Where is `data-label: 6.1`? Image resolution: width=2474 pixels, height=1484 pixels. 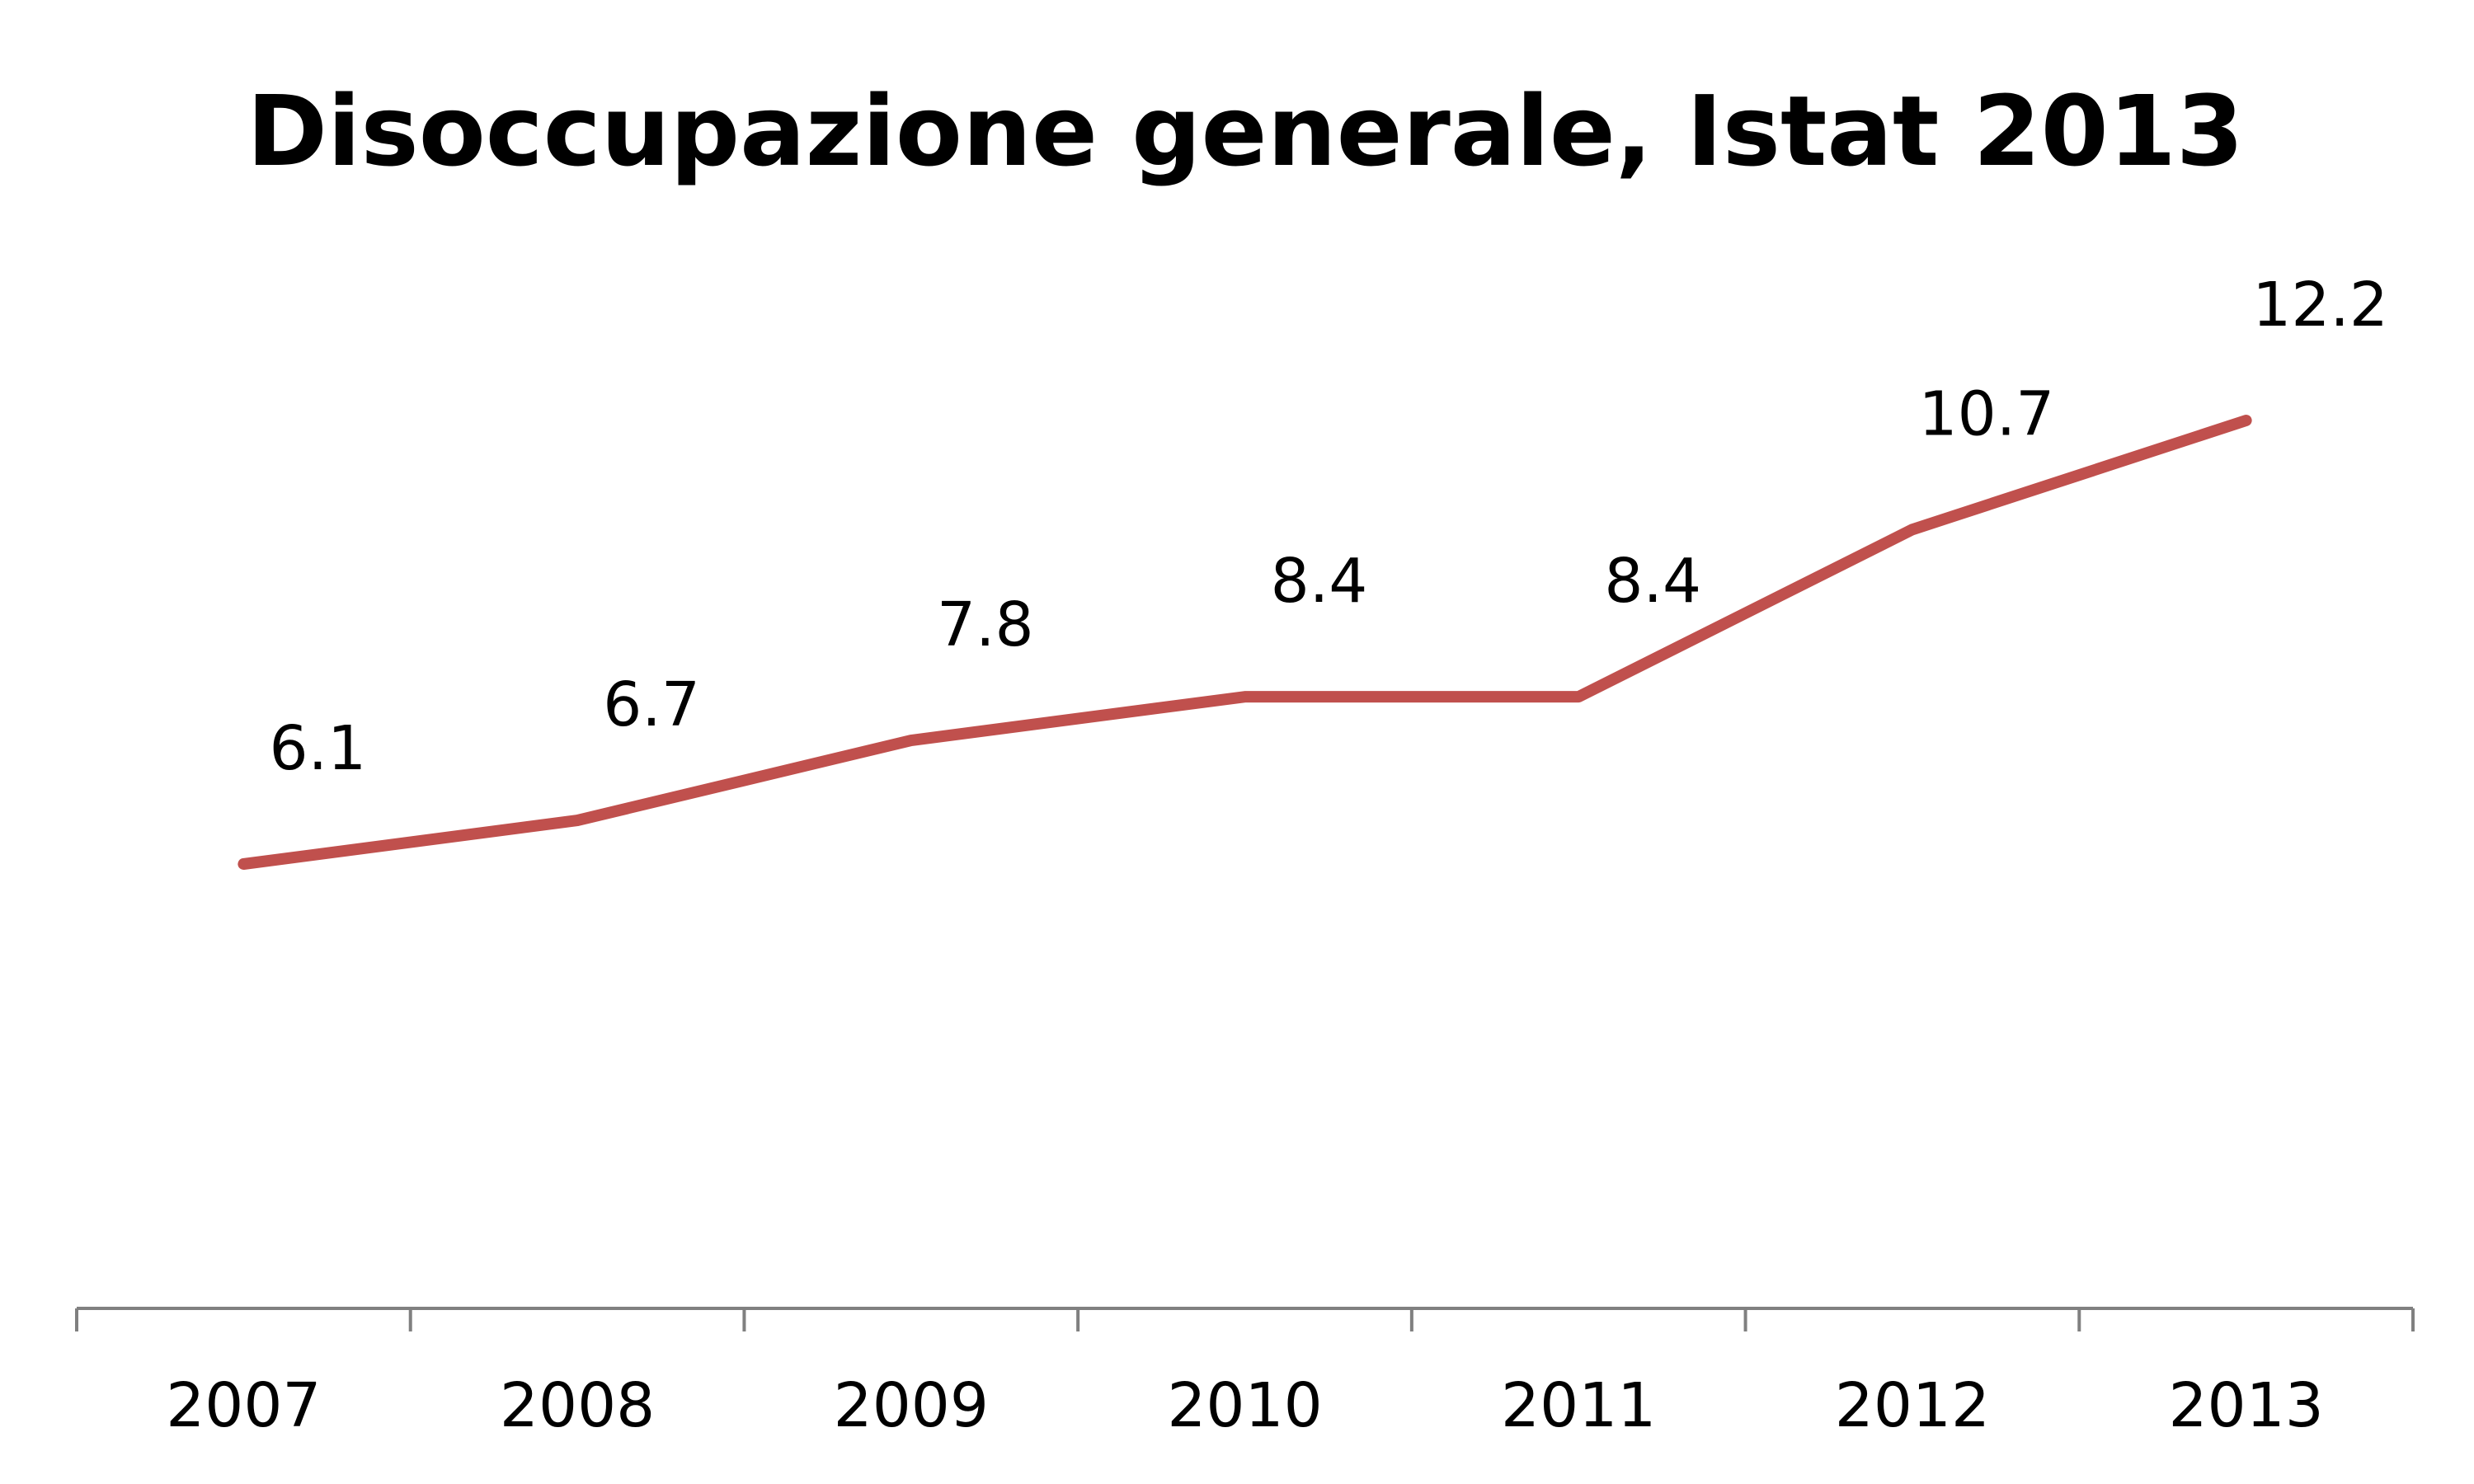
data-label: 6.1 is located at coordinates (318, 748).